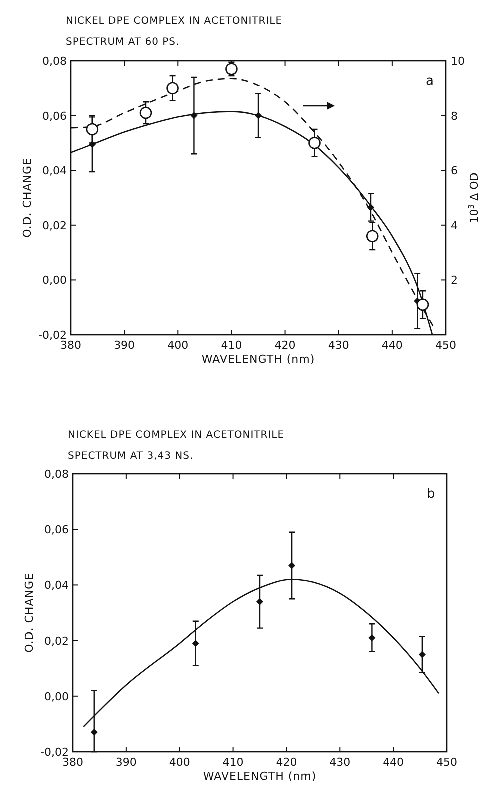 Image resolution: width=486 pixels, height=791 pixels. Describe the element at coordinates (454, 225) in the screenshot. I see `y2-tick-label: 4` at that location.